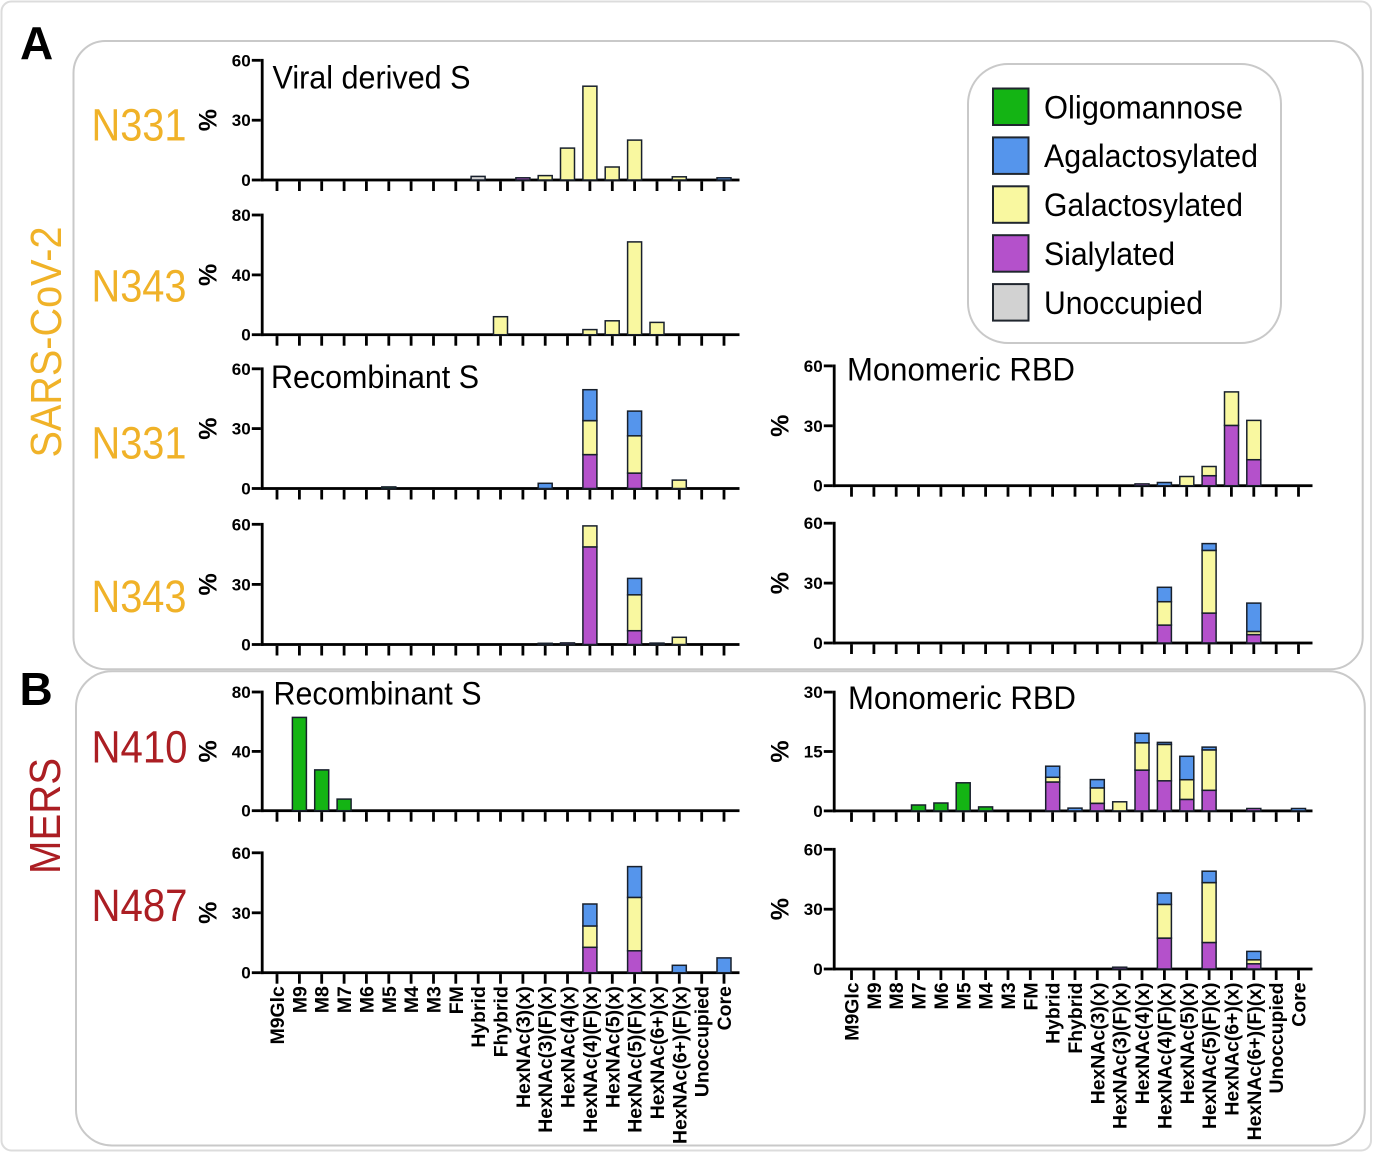 The height and width of the screenshot is (1154, 1373). I want to click on svg-text: SARS-CoV-2, so click(46, 342).